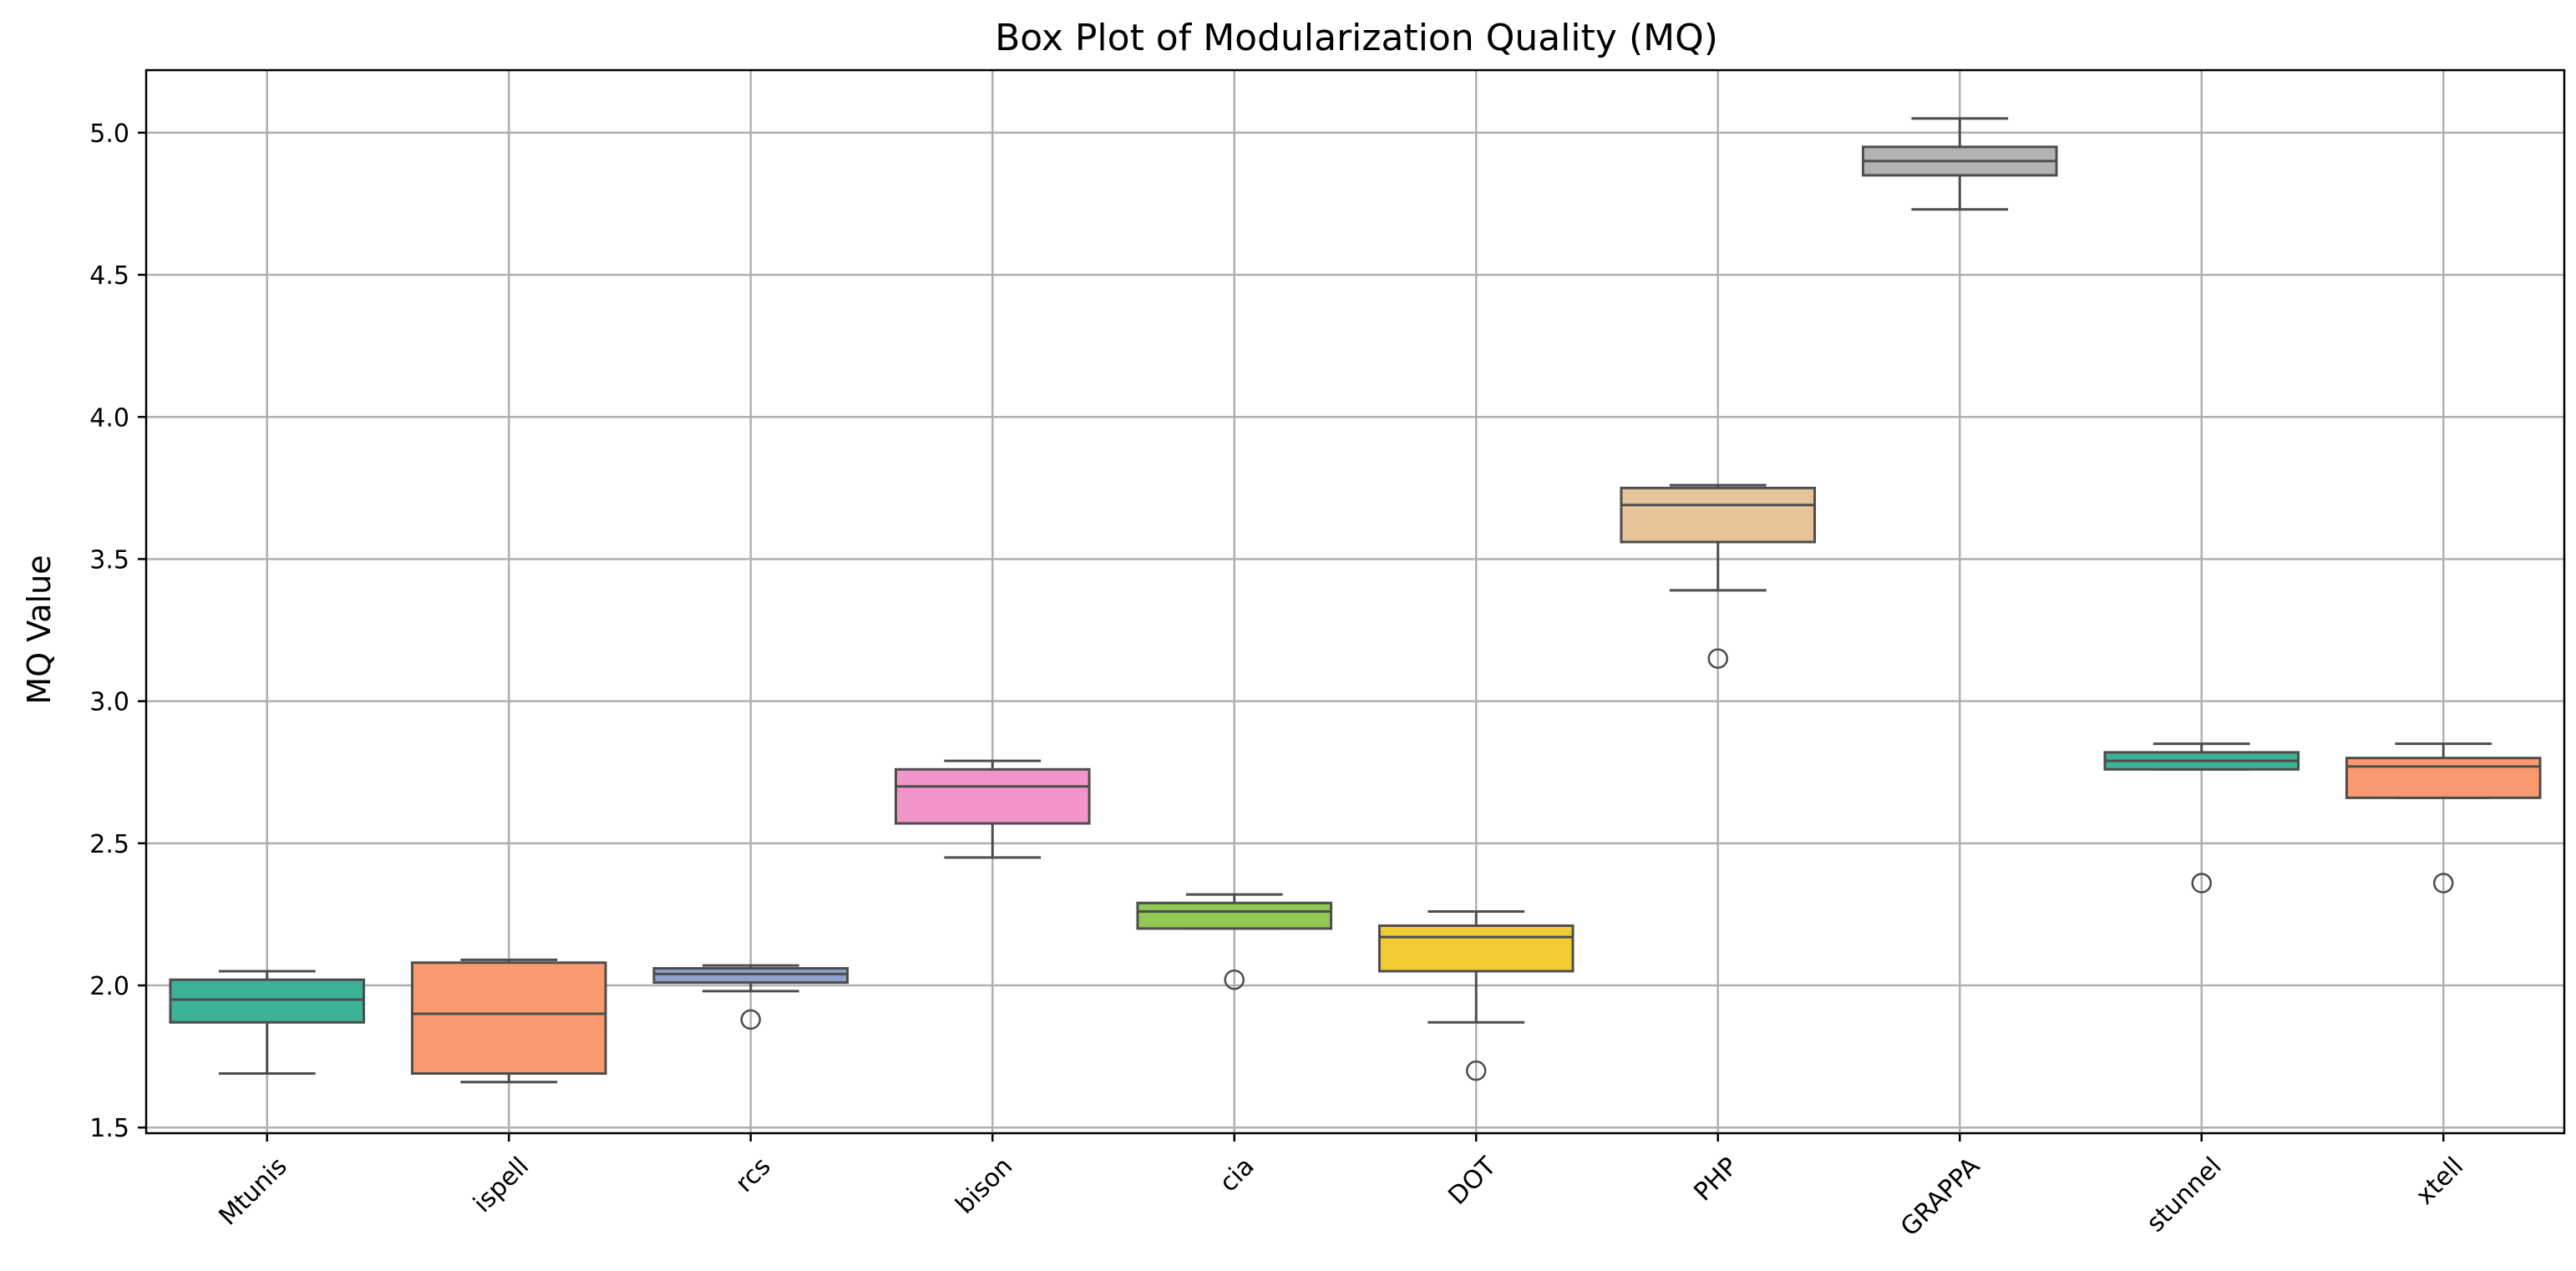  Describe the element at coordinates (1715, 1180) in the screenshot. I see `x-tick-label-php: PHP` at that location.